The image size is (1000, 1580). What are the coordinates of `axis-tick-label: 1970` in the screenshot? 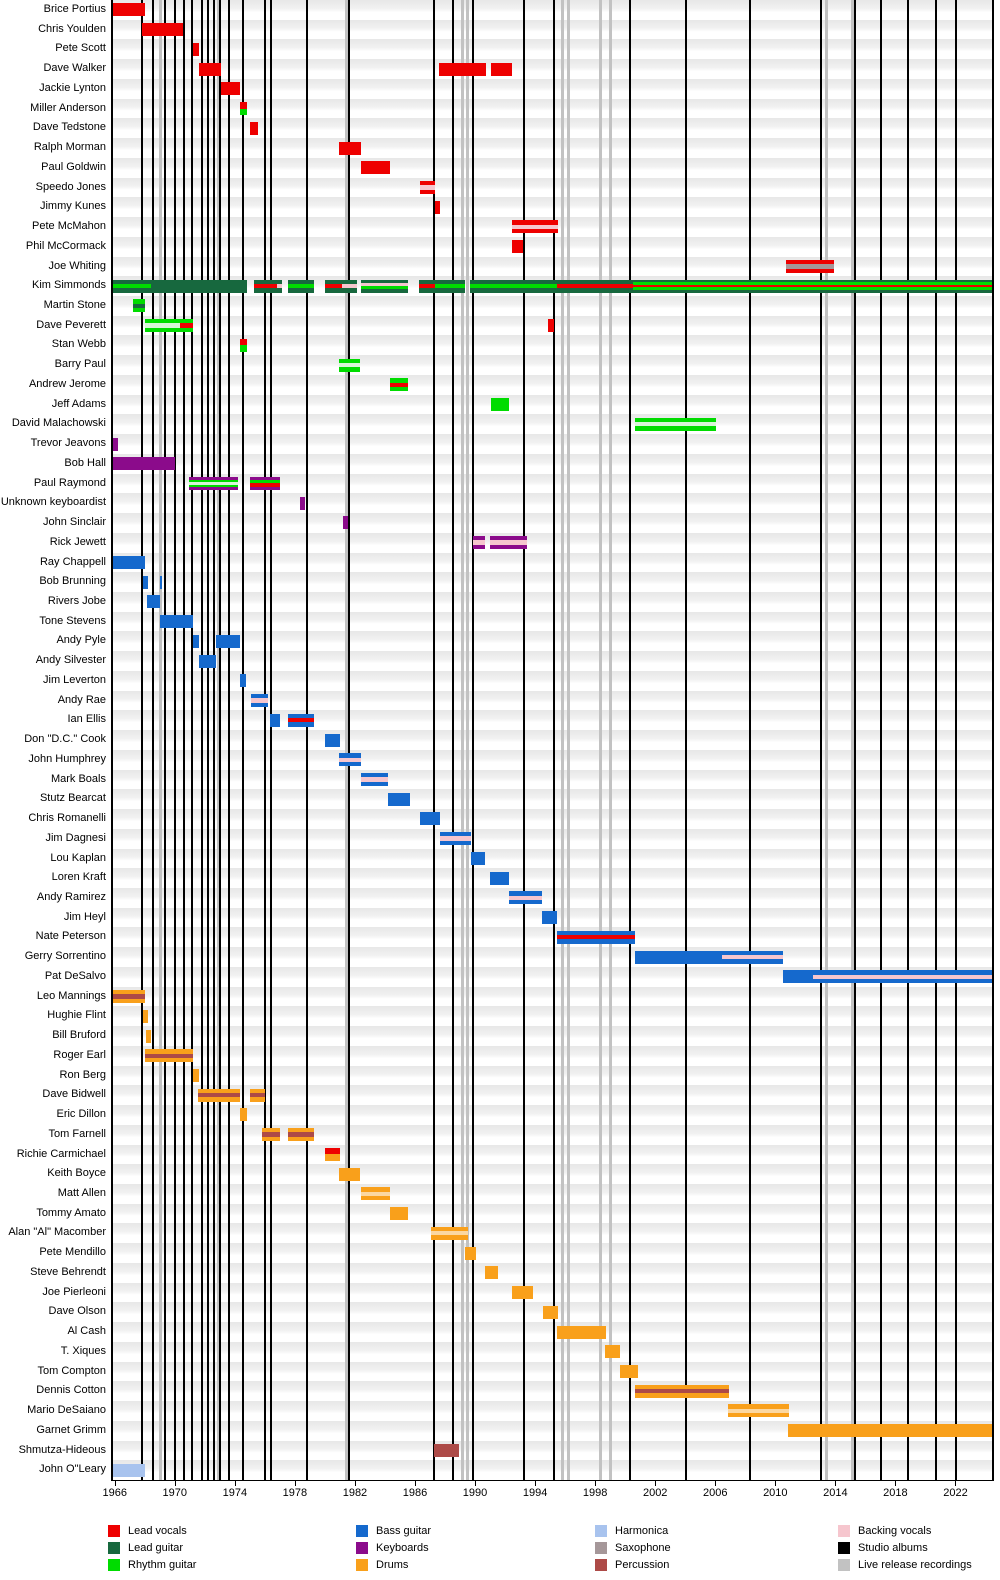 It's located at (175, 1493).